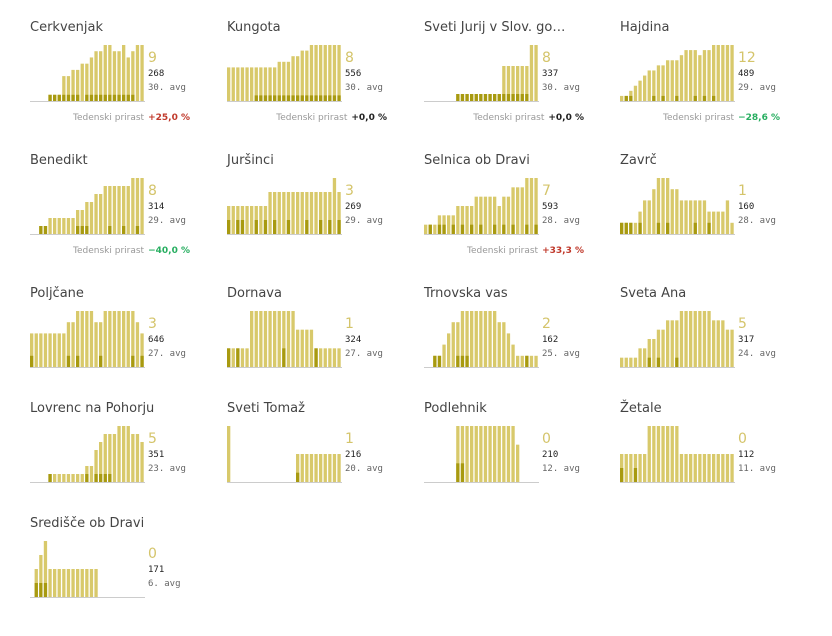  Describe the element at coordinates (509, 118) in the screenshot. I see `growth-label: Tedenski prirast` at that location.